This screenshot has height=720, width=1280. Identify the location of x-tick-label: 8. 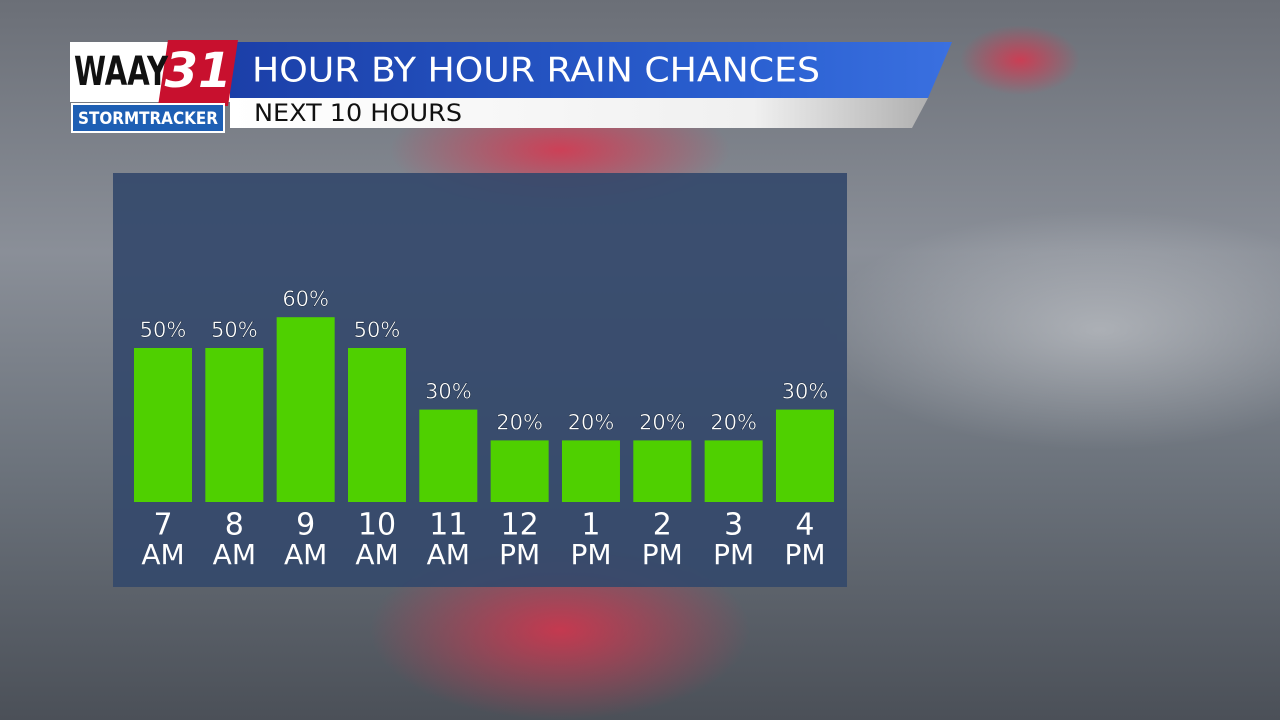
(234, 525).